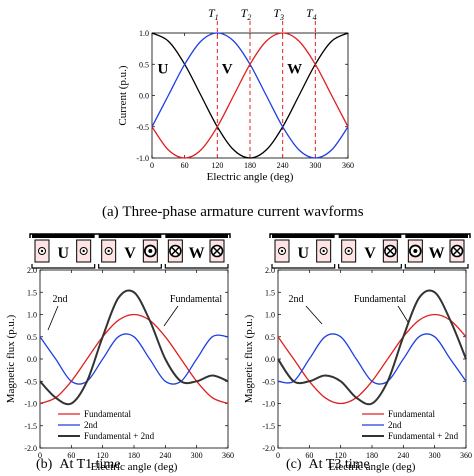  Describe the element at coordinates (246, 14) in the screenshot. I see `marker-label-t2: T2` at that location.